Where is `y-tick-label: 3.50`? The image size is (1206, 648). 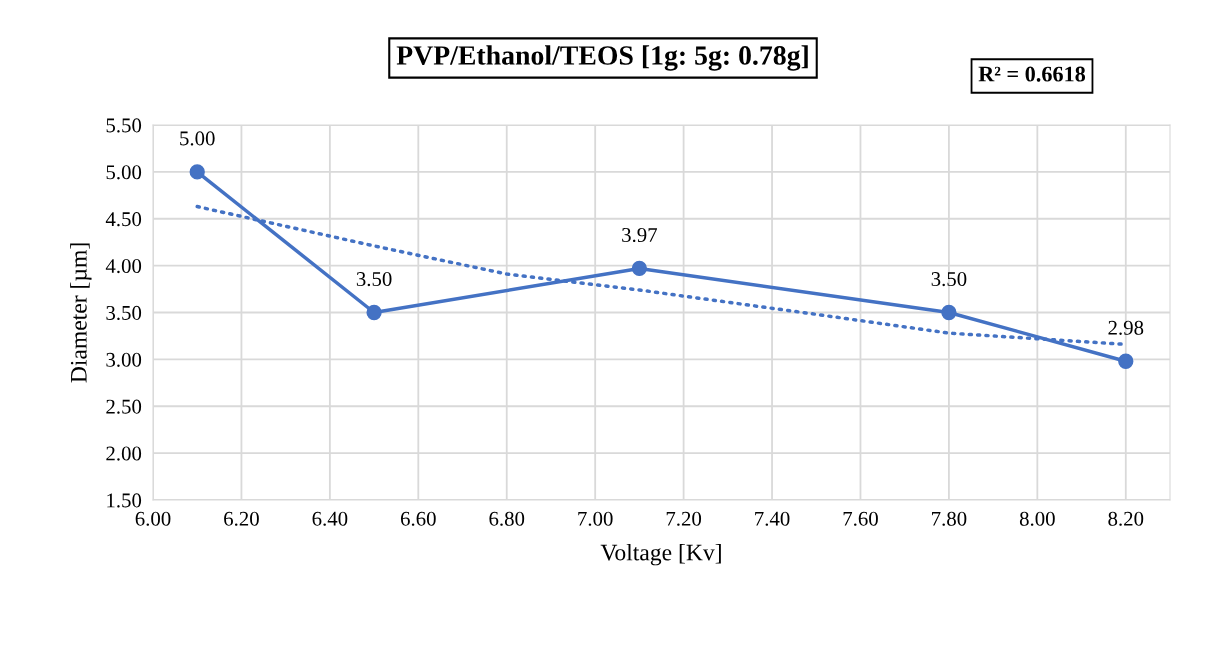
y-tick-label: 3.50 is located at coordinates (124, 313).